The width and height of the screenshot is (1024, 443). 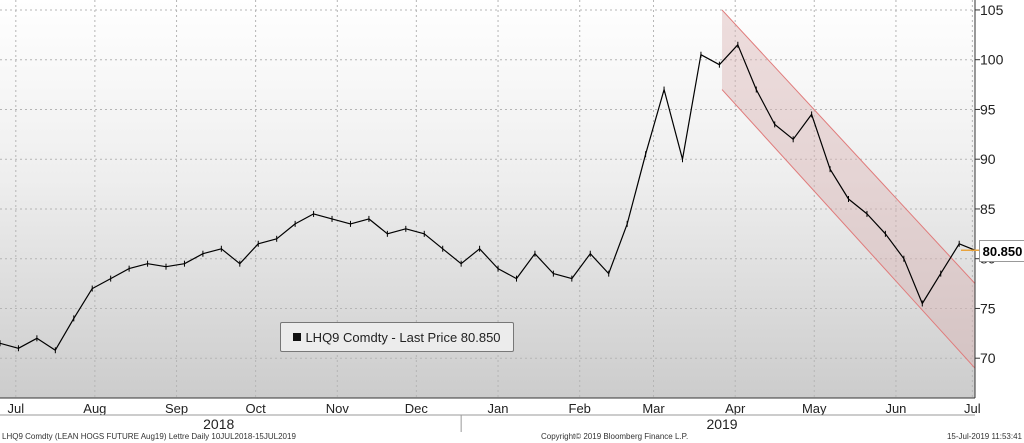 What do you see at coordinates (984, 436) in the screenshot?
I see `footer-timestamp: 15-Jul-2019 11:53:41` at bounding box center [984, 436].